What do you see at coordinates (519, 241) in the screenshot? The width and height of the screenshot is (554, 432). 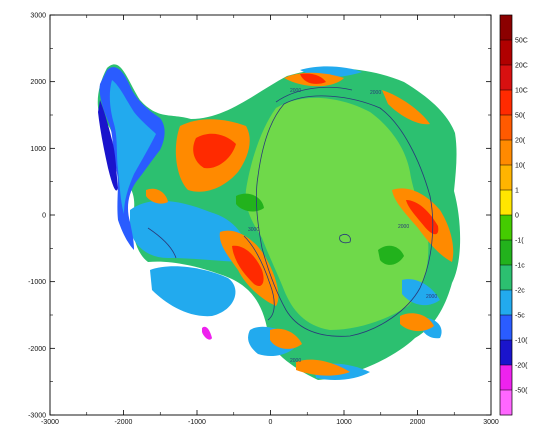 I see `colorbar-label: -1(` at bounding box center [519, 241].